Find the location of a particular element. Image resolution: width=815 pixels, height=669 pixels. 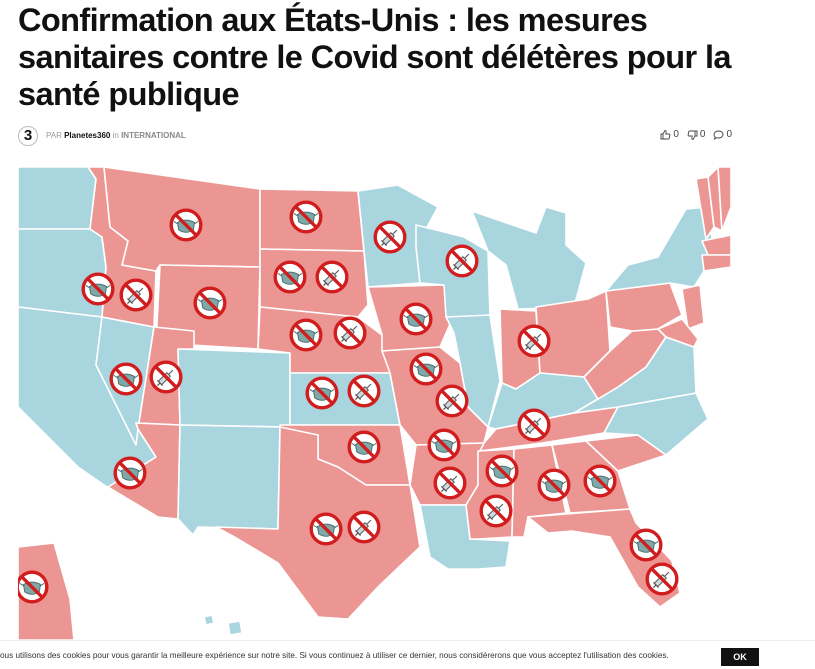

article-stats: 0 0 0 is located at coordinates (696, 134).